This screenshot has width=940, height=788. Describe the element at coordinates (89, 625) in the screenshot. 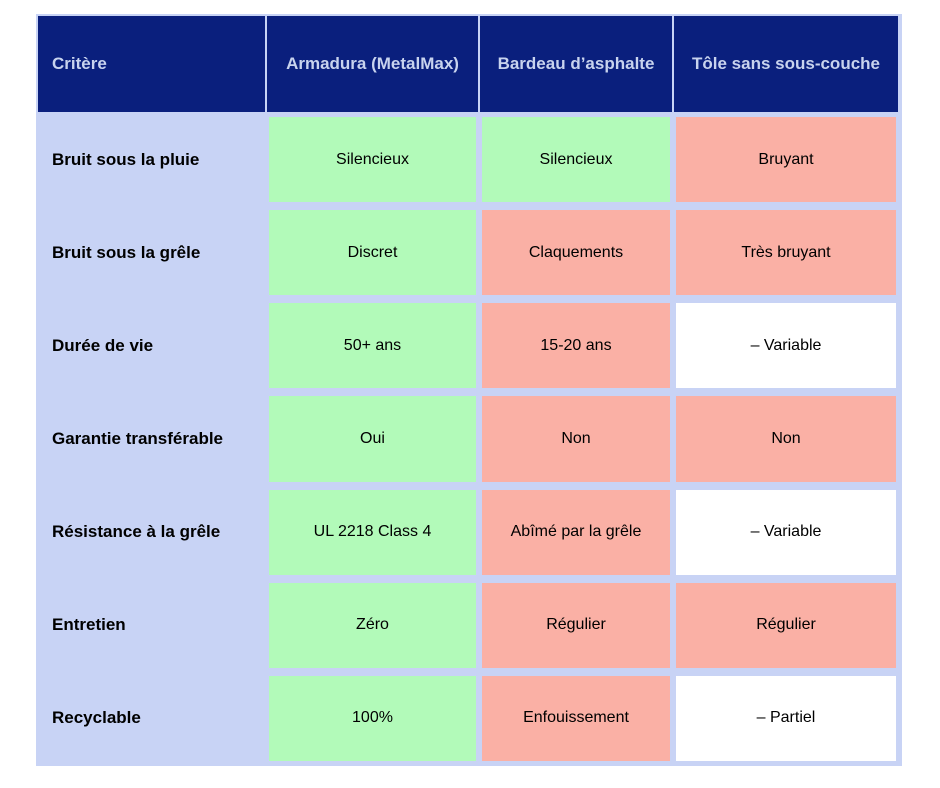

I see `row-label: Entretien` at that location.